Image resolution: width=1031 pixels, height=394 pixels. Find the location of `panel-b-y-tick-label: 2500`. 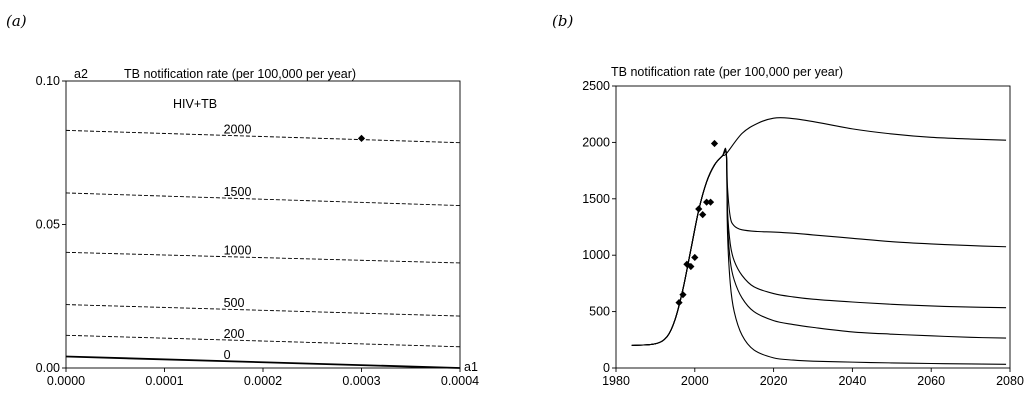

panel-b-y-tick-label: 2500 is located at coordinates (596, 86).